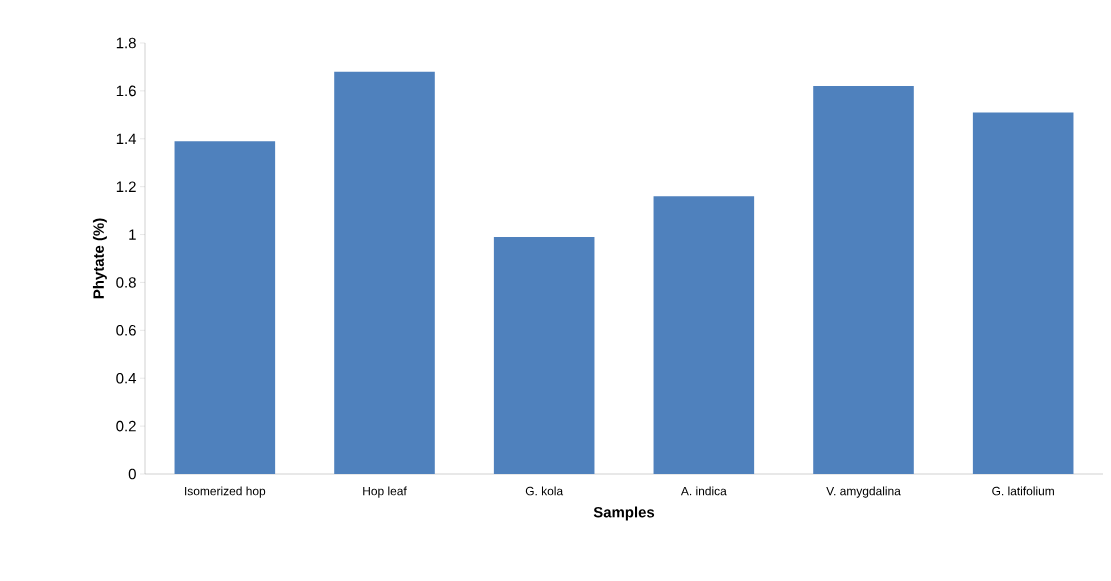  What do you see at coordinates (126, 282) in the screenshot?
I see `y-tick-label: 0.8` at bounding box center [126, 282].